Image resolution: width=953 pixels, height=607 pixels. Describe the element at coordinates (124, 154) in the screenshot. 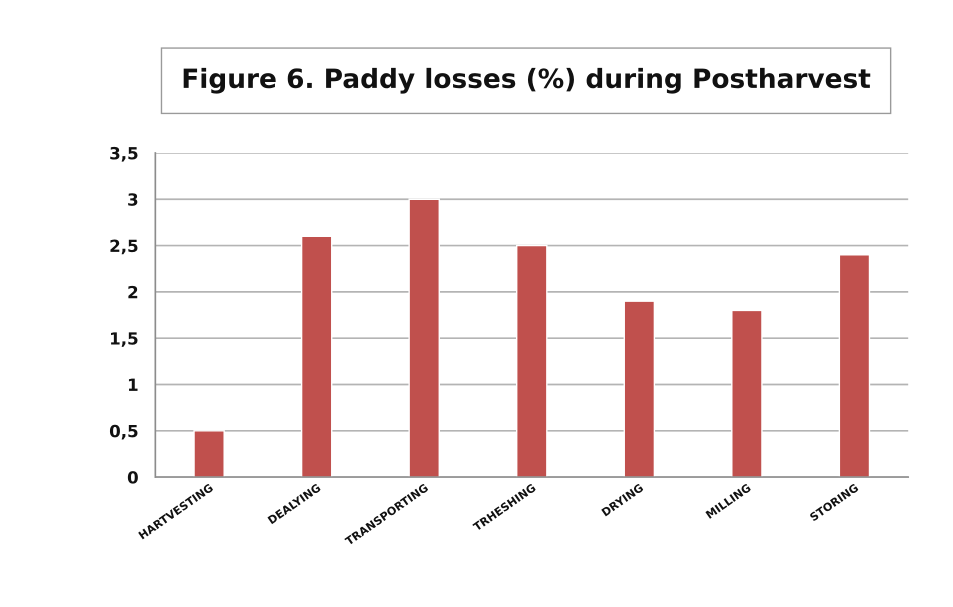

I see `y-tick-label: 3,5` at that location.